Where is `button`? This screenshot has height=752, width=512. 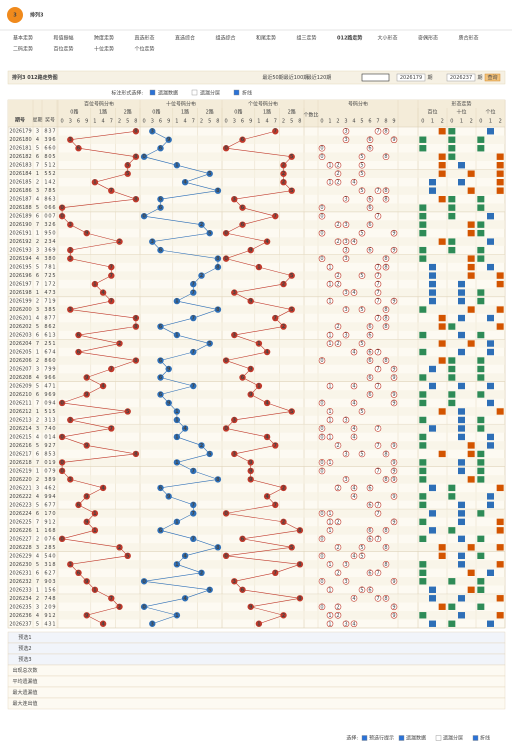 button is located at coordinates (492, 77).